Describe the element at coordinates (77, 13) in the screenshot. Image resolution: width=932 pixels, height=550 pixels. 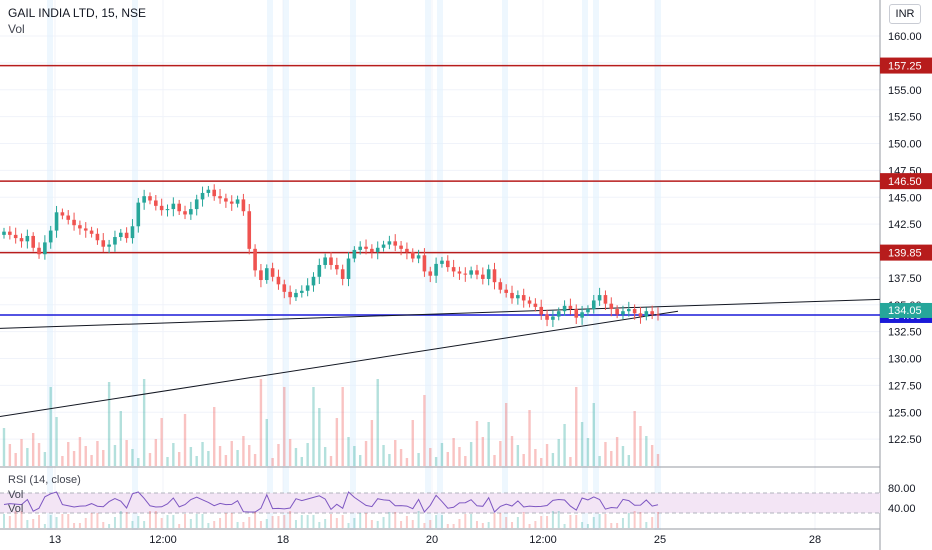
I see `symbol-title: GAIL INDIA LTD, 15, NSE` at that location.